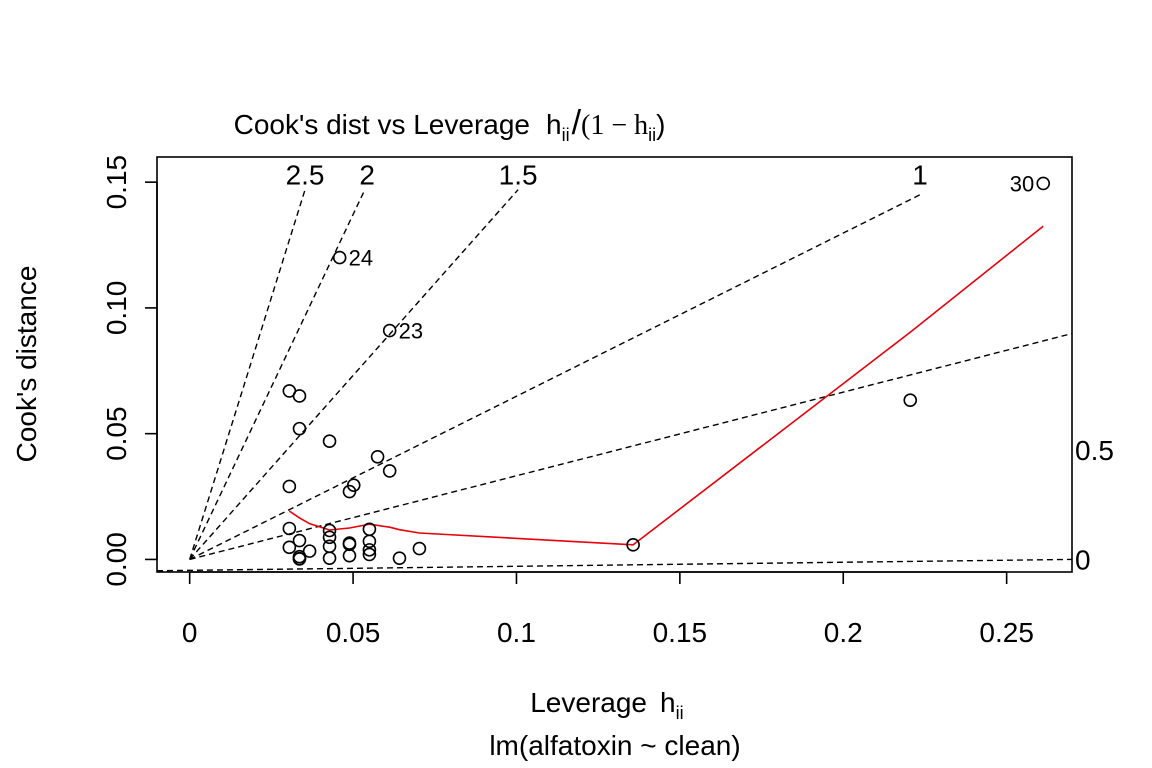 The width and height of the screenshot is (1152, 768). Describe the element at coordinates (843, 632) in the screenshot. I see `x-tick-label: 0.2` at that location.